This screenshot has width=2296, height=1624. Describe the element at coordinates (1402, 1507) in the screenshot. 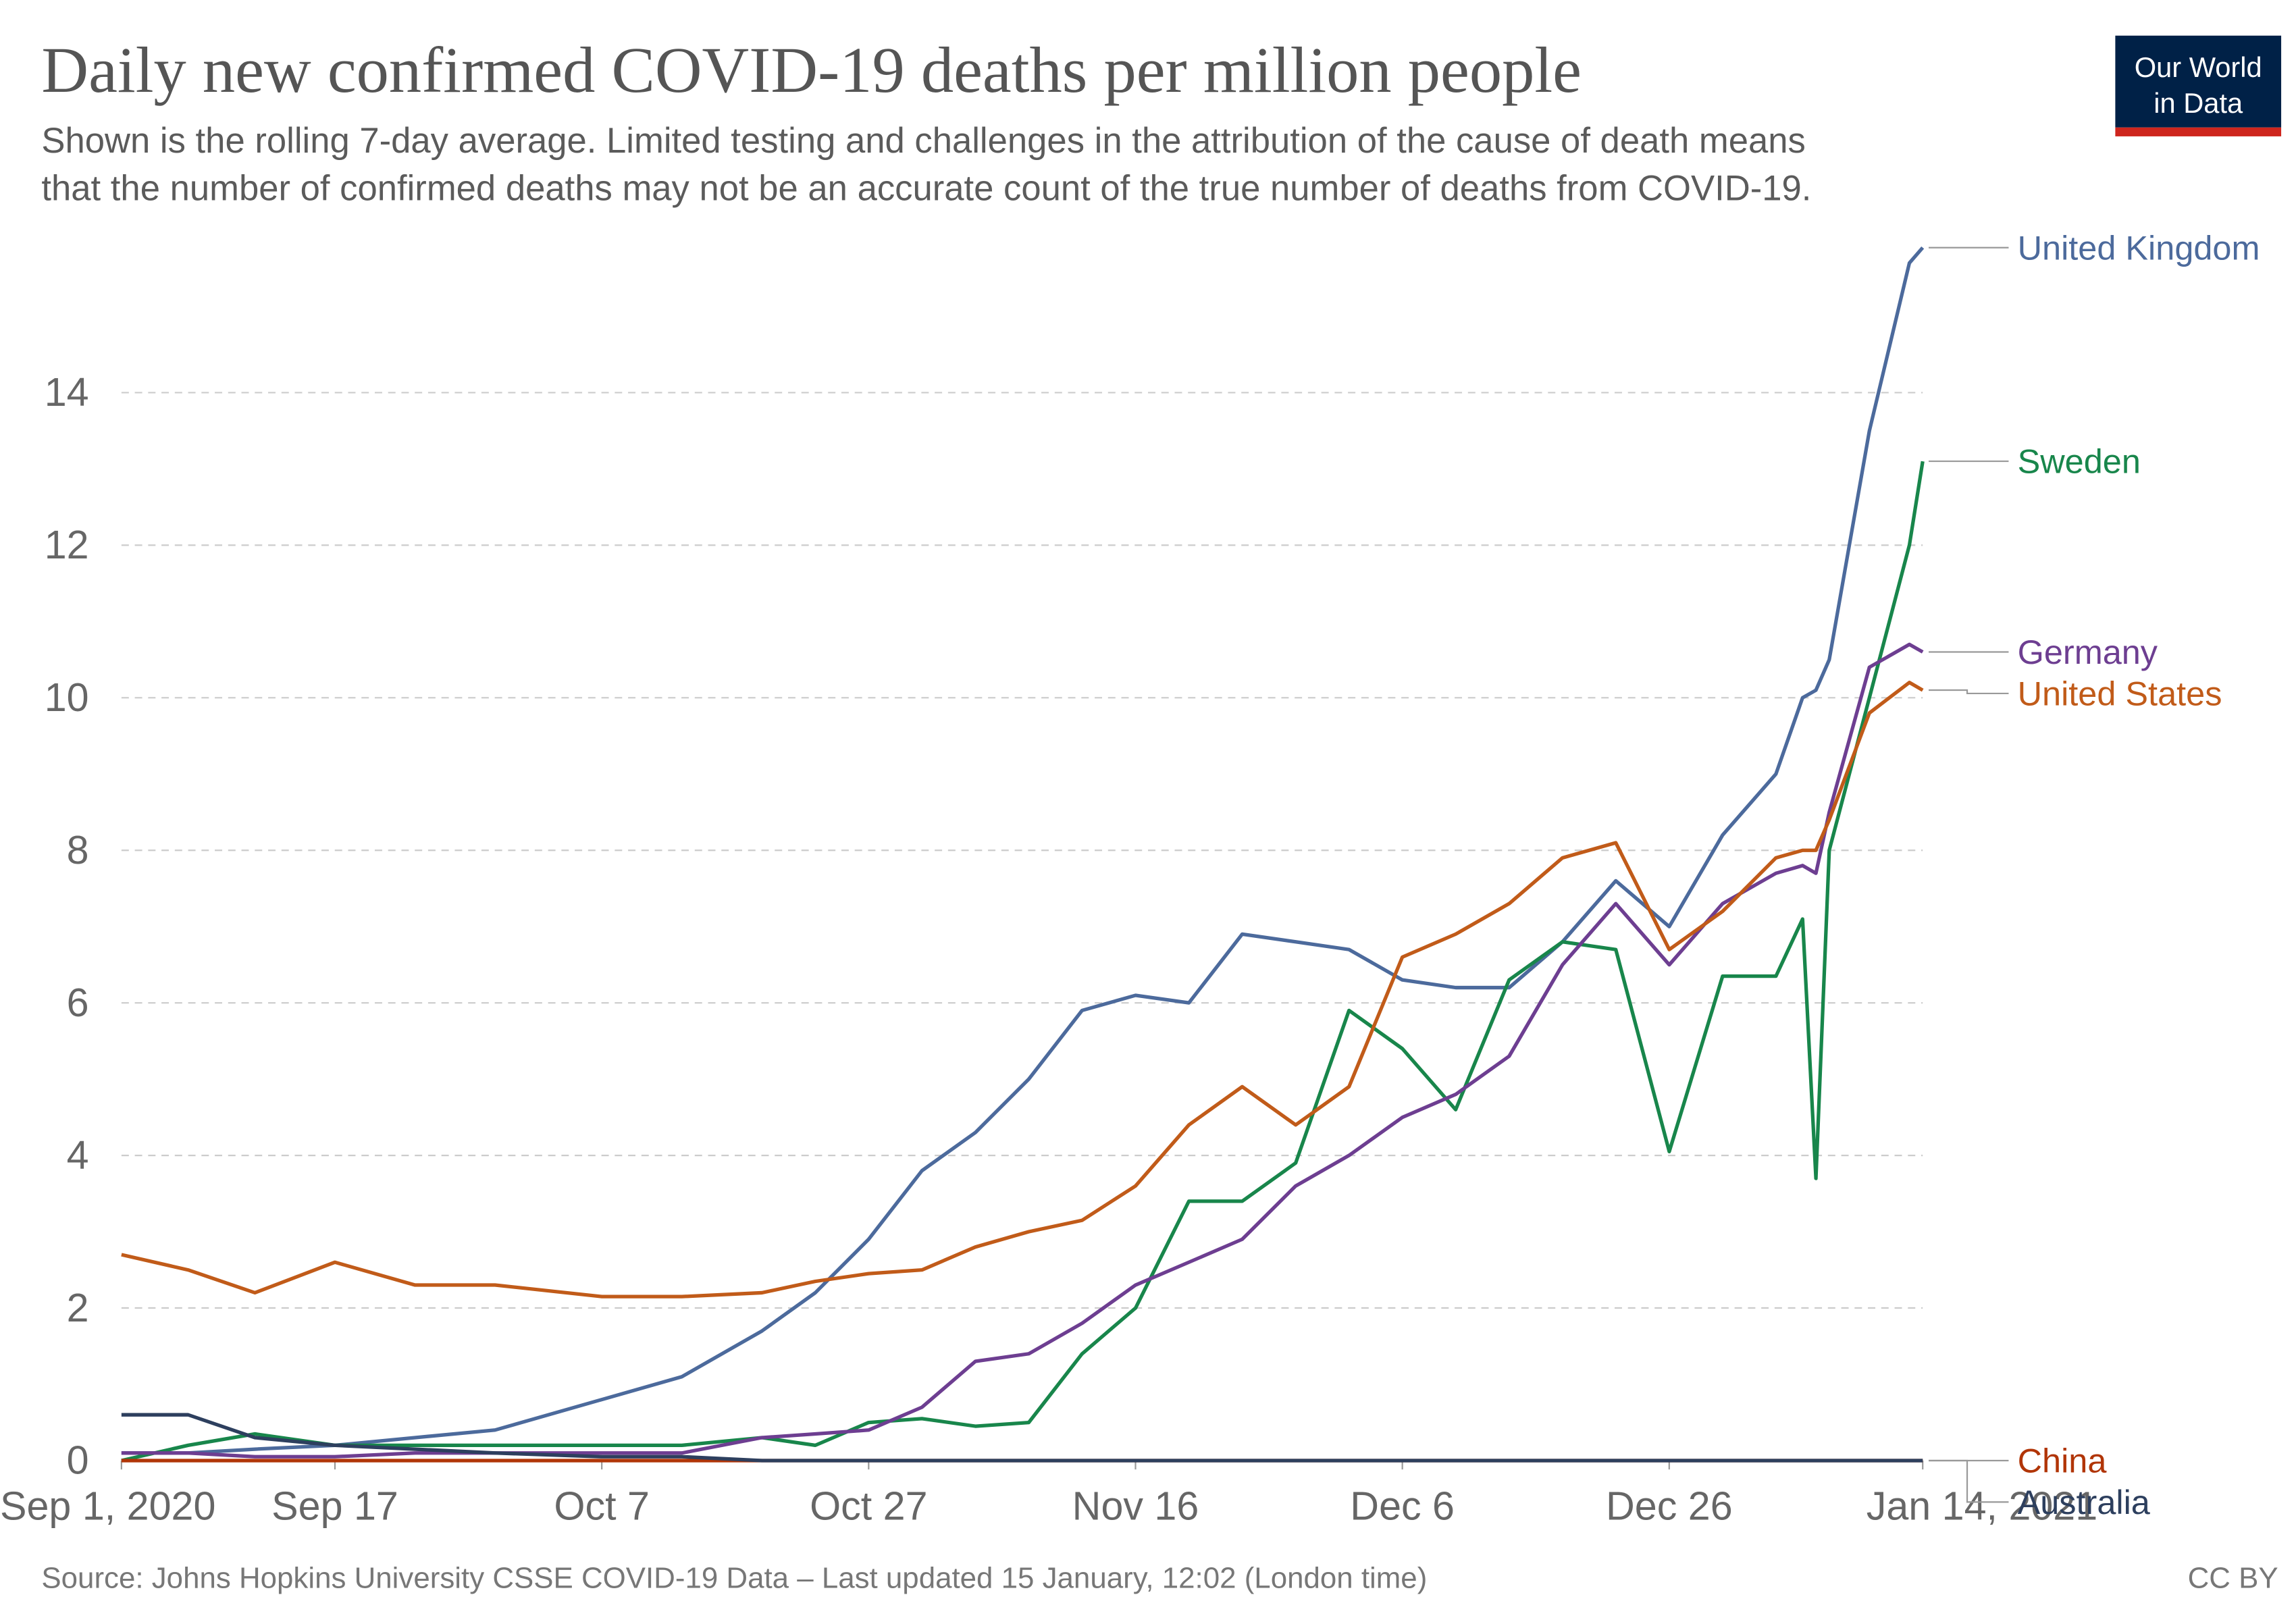

I see `x-tick-label: Dec 6` at that location.